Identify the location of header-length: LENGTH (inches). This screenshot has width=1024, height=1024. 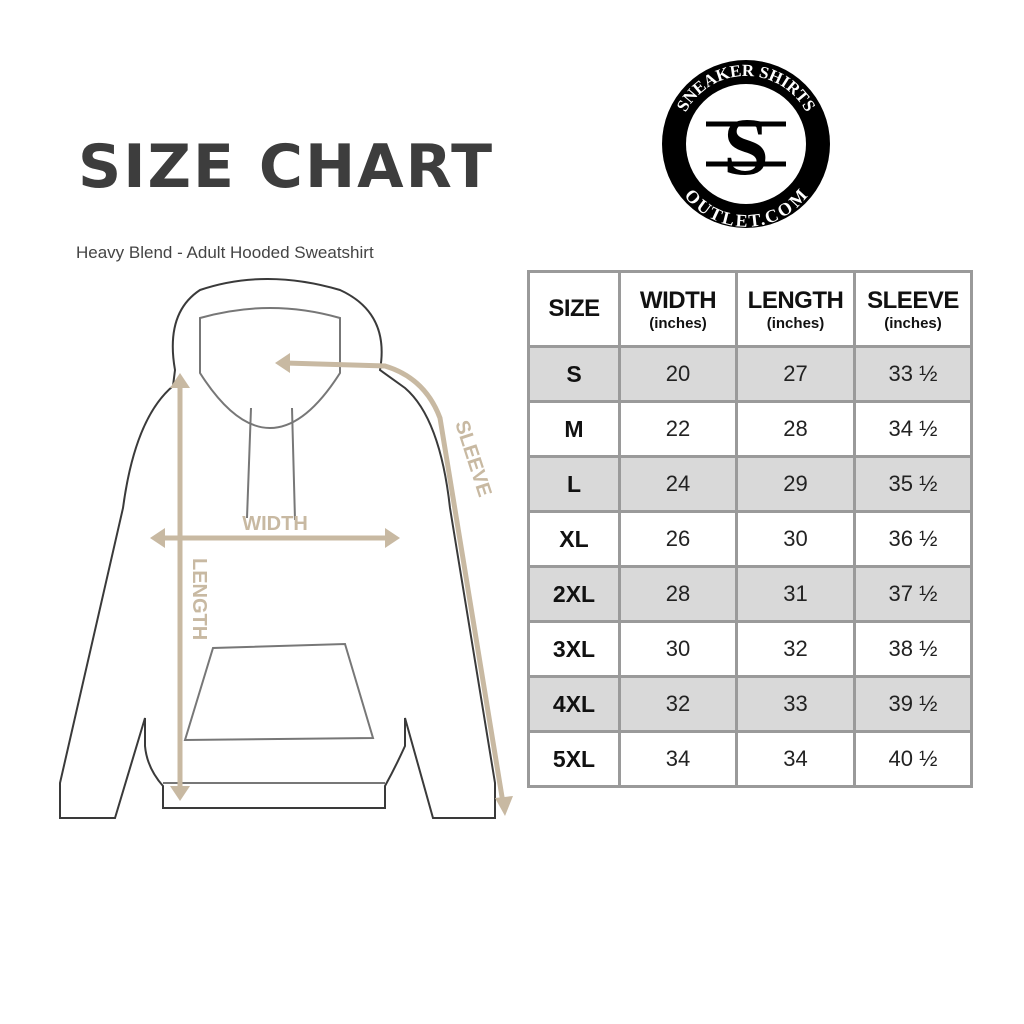
(795, 309).